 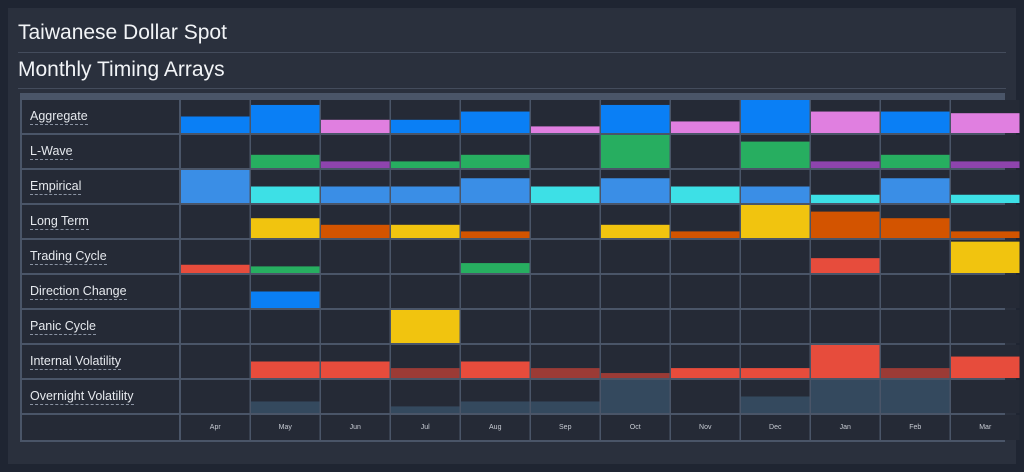 What do you see at coordinates (495, 122) in the screenshot?
I see `bar-aggregate-aug` at bounding box center [495, 122].